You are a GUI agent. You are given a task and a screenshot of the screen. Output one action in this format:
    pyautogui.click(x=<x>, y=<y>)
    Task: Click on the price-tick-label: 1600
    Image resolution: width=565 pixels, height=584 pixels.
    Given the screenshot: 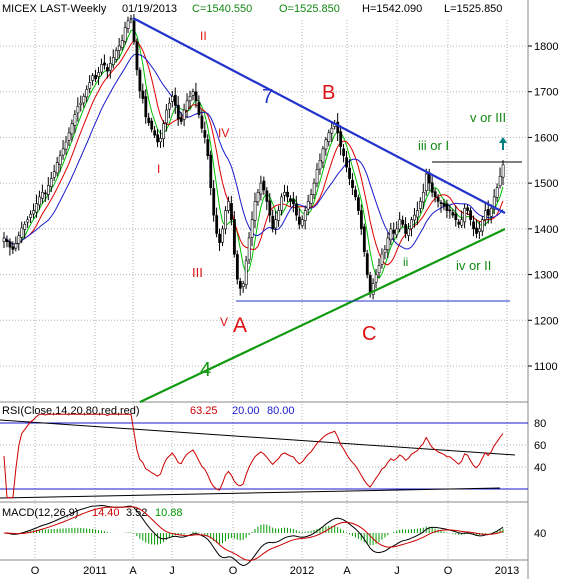 What is the action you would take?
    pyautogui.click(x=546, y=138)
    